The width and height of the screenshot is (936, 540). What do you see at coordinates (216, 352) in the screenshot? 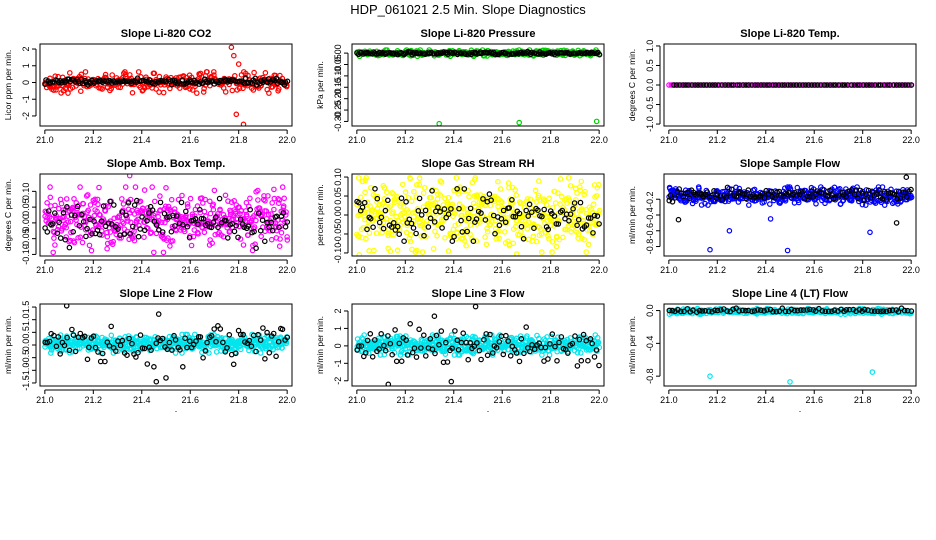
I see `panel-7-s1-point` at bounding box center [216, 352].